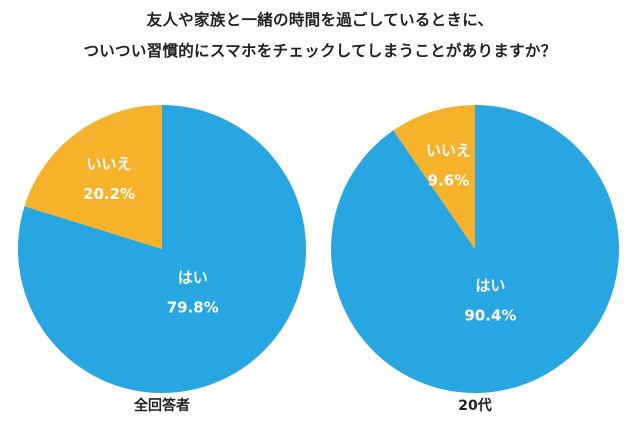 This screenshot has height=436, width=640. Describe the element at coordinates (193, 308) in the screenshot. I see `pie-slice-value-label: 79.8%` at that location.